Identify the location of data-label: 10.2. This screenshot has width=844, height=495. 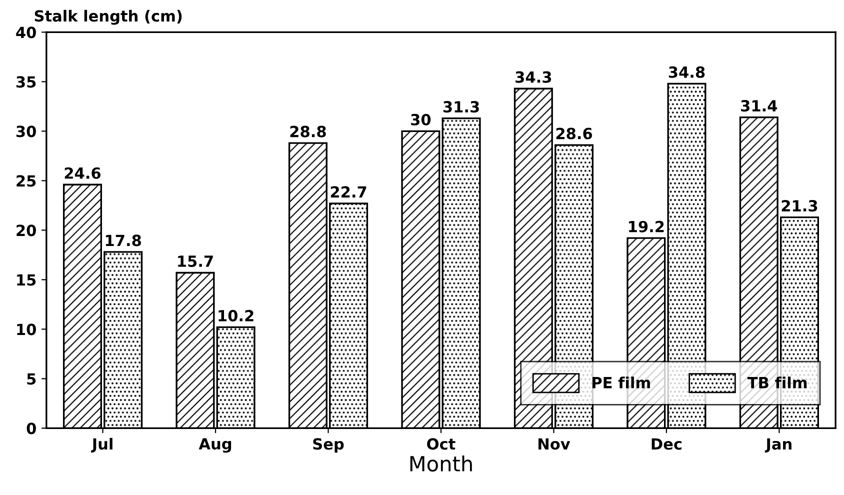
(236, 316).